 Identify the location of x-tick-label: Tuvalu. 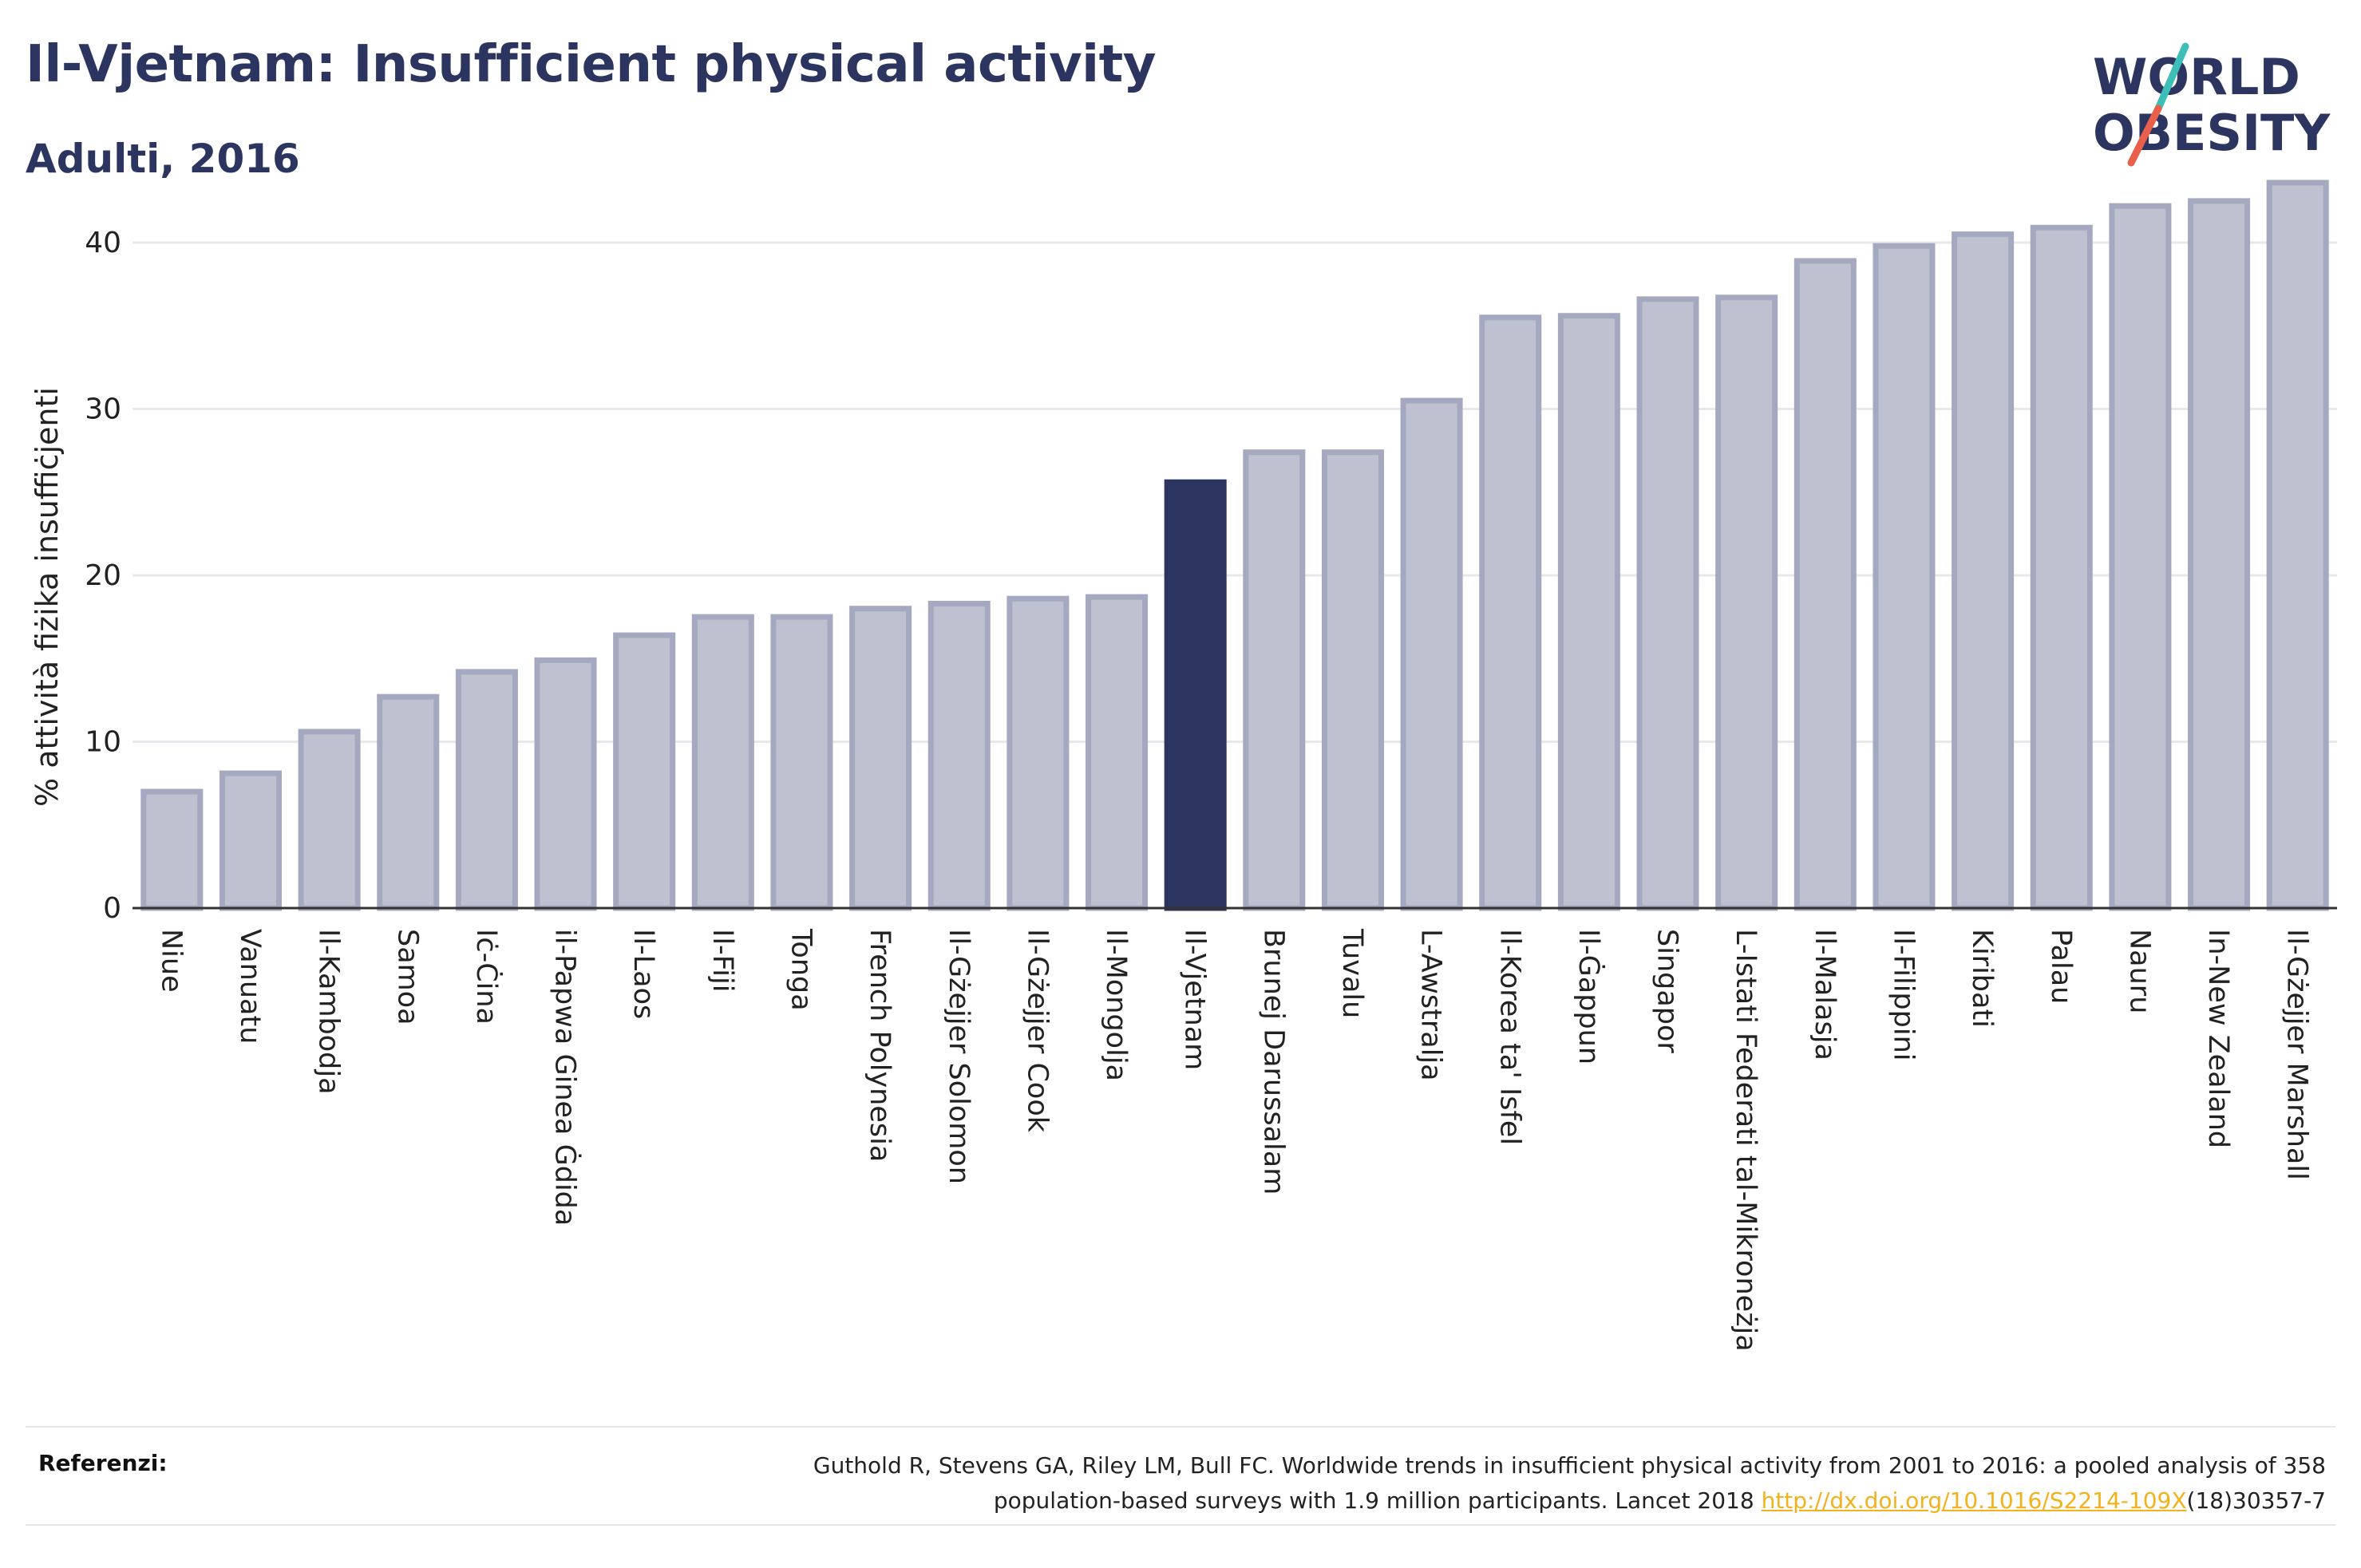
(1352, 973).